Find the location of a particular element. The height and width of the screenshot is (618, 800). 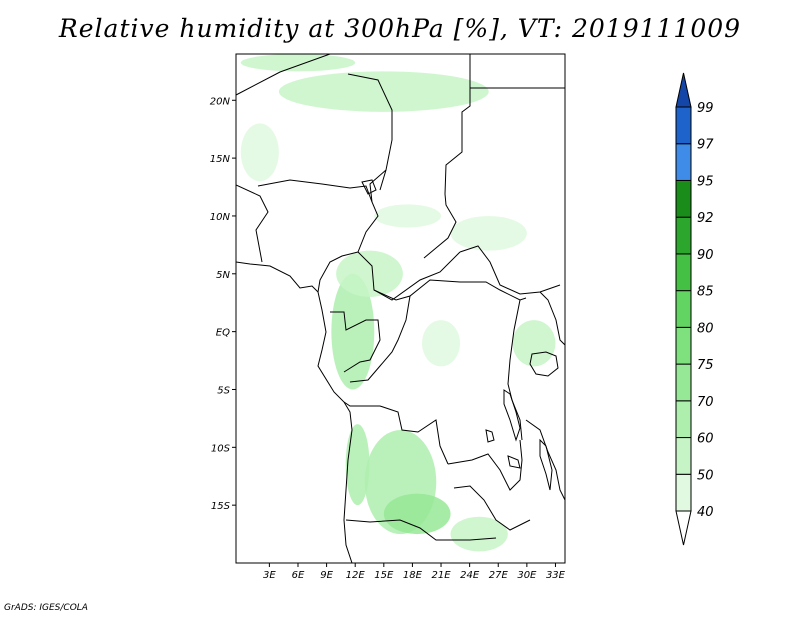

border-niger-nigeria is located at coordinates (315, 191).